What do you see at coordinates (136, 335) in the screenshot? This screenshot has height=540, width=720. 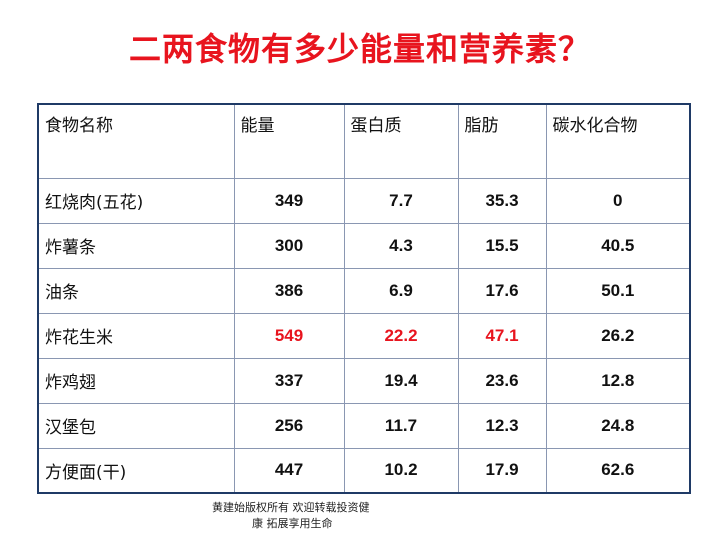 I see `food-name-cell: 炸花生米` at bounding box center [136, 335].